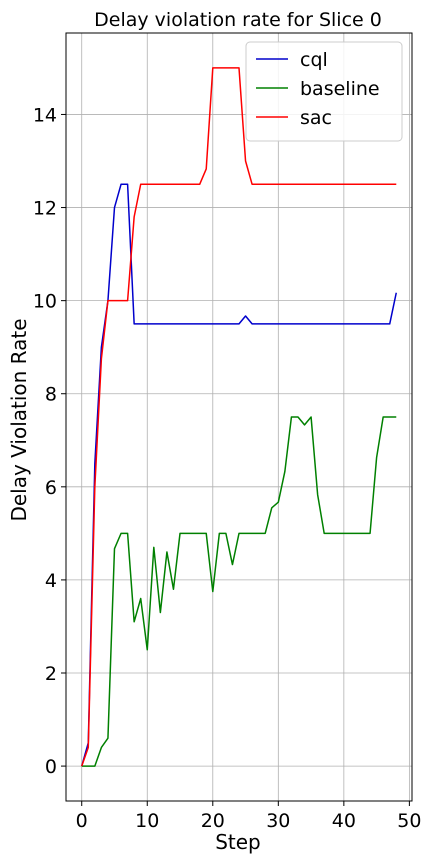 This screenshot has width=432, height=864. What do you see at coordinates (51, 674) in the screenshot?
I see `y-tick-label: 2` at bounding box center [51, 674].